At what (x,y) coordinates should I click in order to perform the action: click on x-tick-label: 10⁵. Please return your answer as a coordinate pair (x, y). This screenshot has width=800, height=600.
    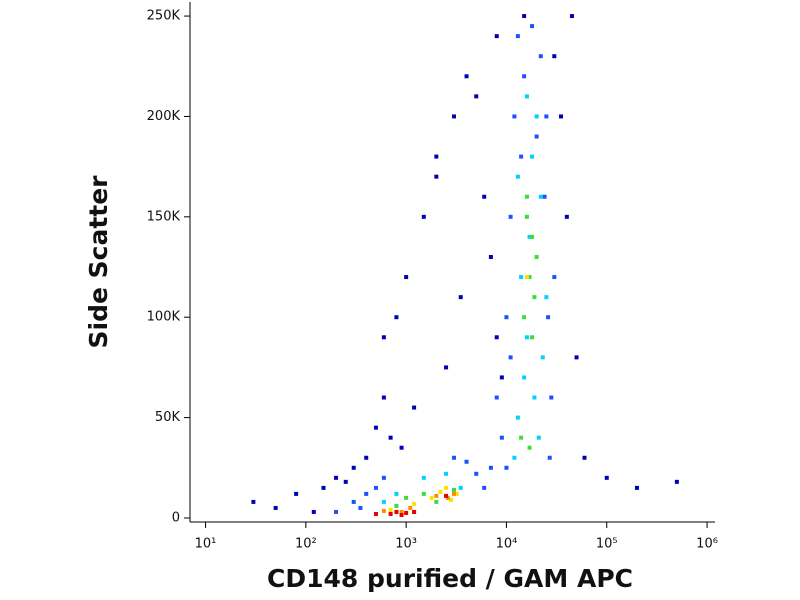
    Looking at the image, I should click on (607, 544).